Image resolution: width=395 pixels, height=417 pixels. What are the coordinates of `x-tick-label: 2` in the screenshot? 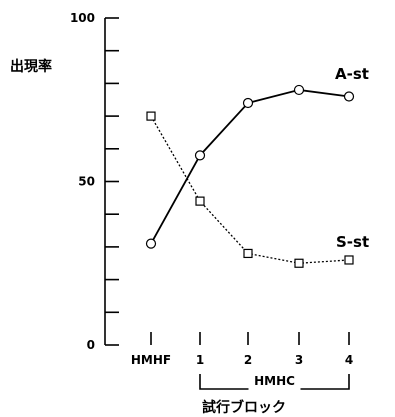 It's located at (248, 360).